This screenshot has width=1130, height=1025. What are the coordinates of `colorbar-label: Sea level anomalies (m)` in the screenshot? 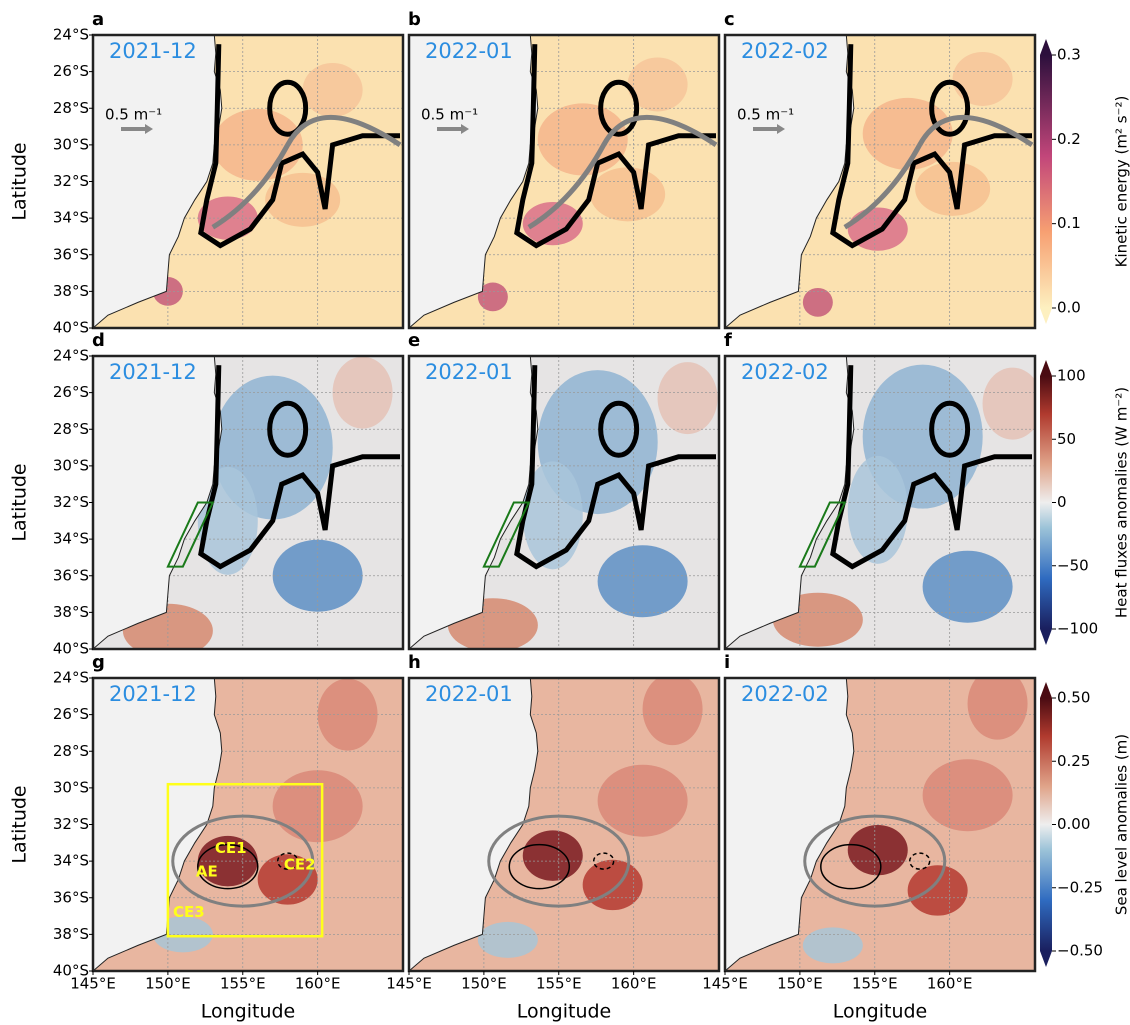 It's located at (1121, 824).